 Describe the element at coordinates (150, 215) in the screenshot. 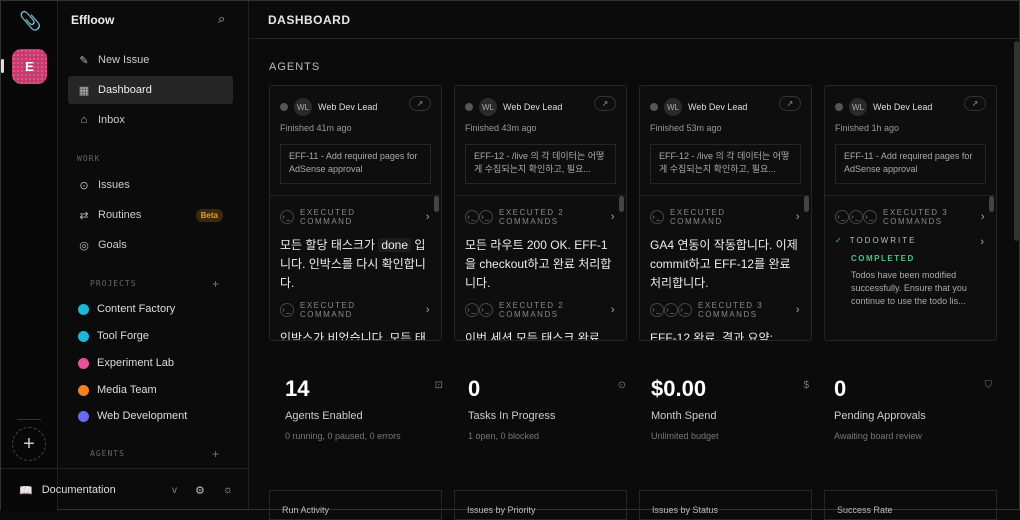

I see `sidebar-item-routines: ⇄ Routines Beta` at that location.